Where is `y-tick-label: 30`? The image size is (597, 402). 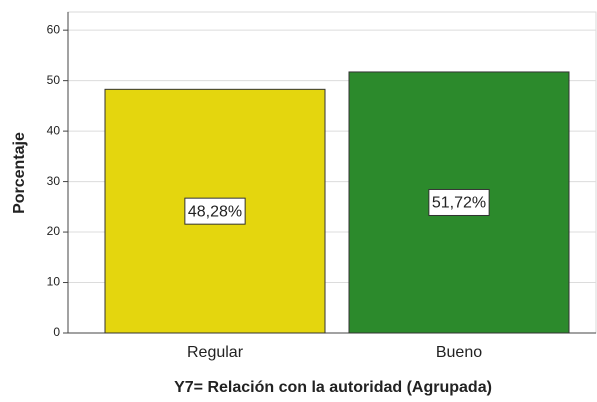 y-tick-label: 30 is located at coordinates (54, 181).